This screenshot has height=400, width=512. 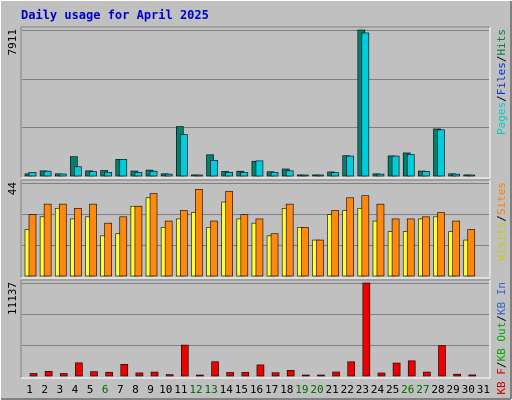 What do you see at coordinates (286, 389) in the screenshot?
I see `x-tick-label: 18` at bounding box center [286, 389].